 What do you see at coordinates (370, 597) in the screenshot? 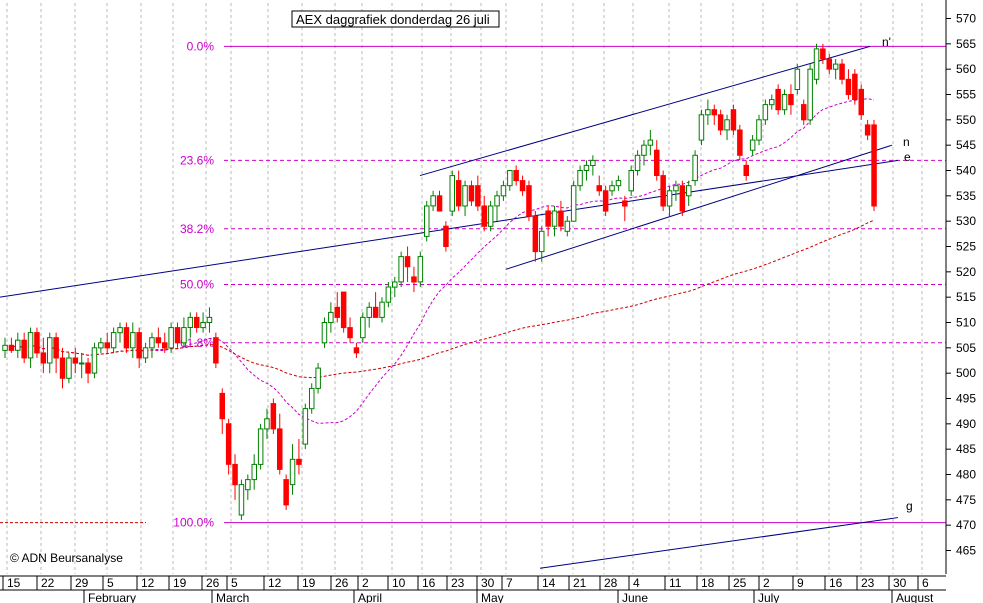
I see `x-month-label: April` at bounding box center [370, 597].